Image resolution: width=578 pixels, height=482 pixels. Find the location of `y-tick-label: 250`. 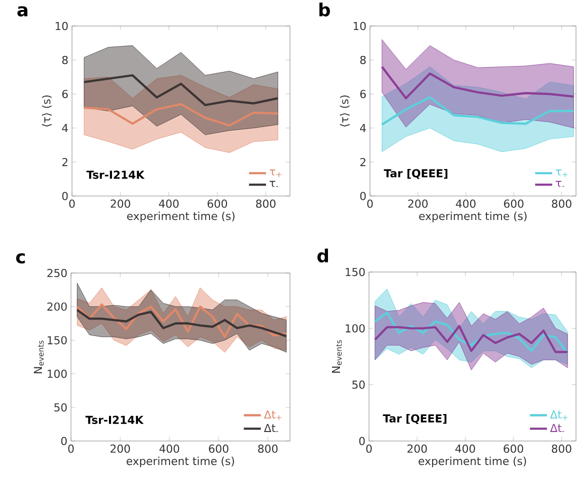

y-tick-label: 250 is located at coordinates (57, 273).